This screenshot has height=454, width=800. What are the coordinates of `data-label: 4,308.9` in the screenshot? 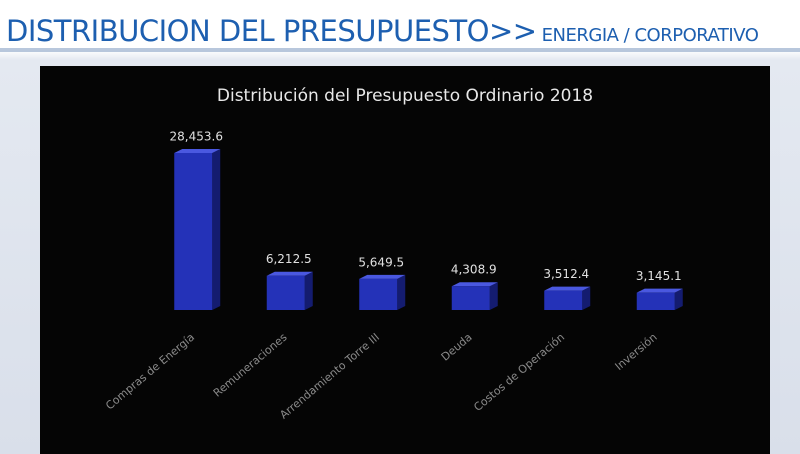 It's located at (474, 270).